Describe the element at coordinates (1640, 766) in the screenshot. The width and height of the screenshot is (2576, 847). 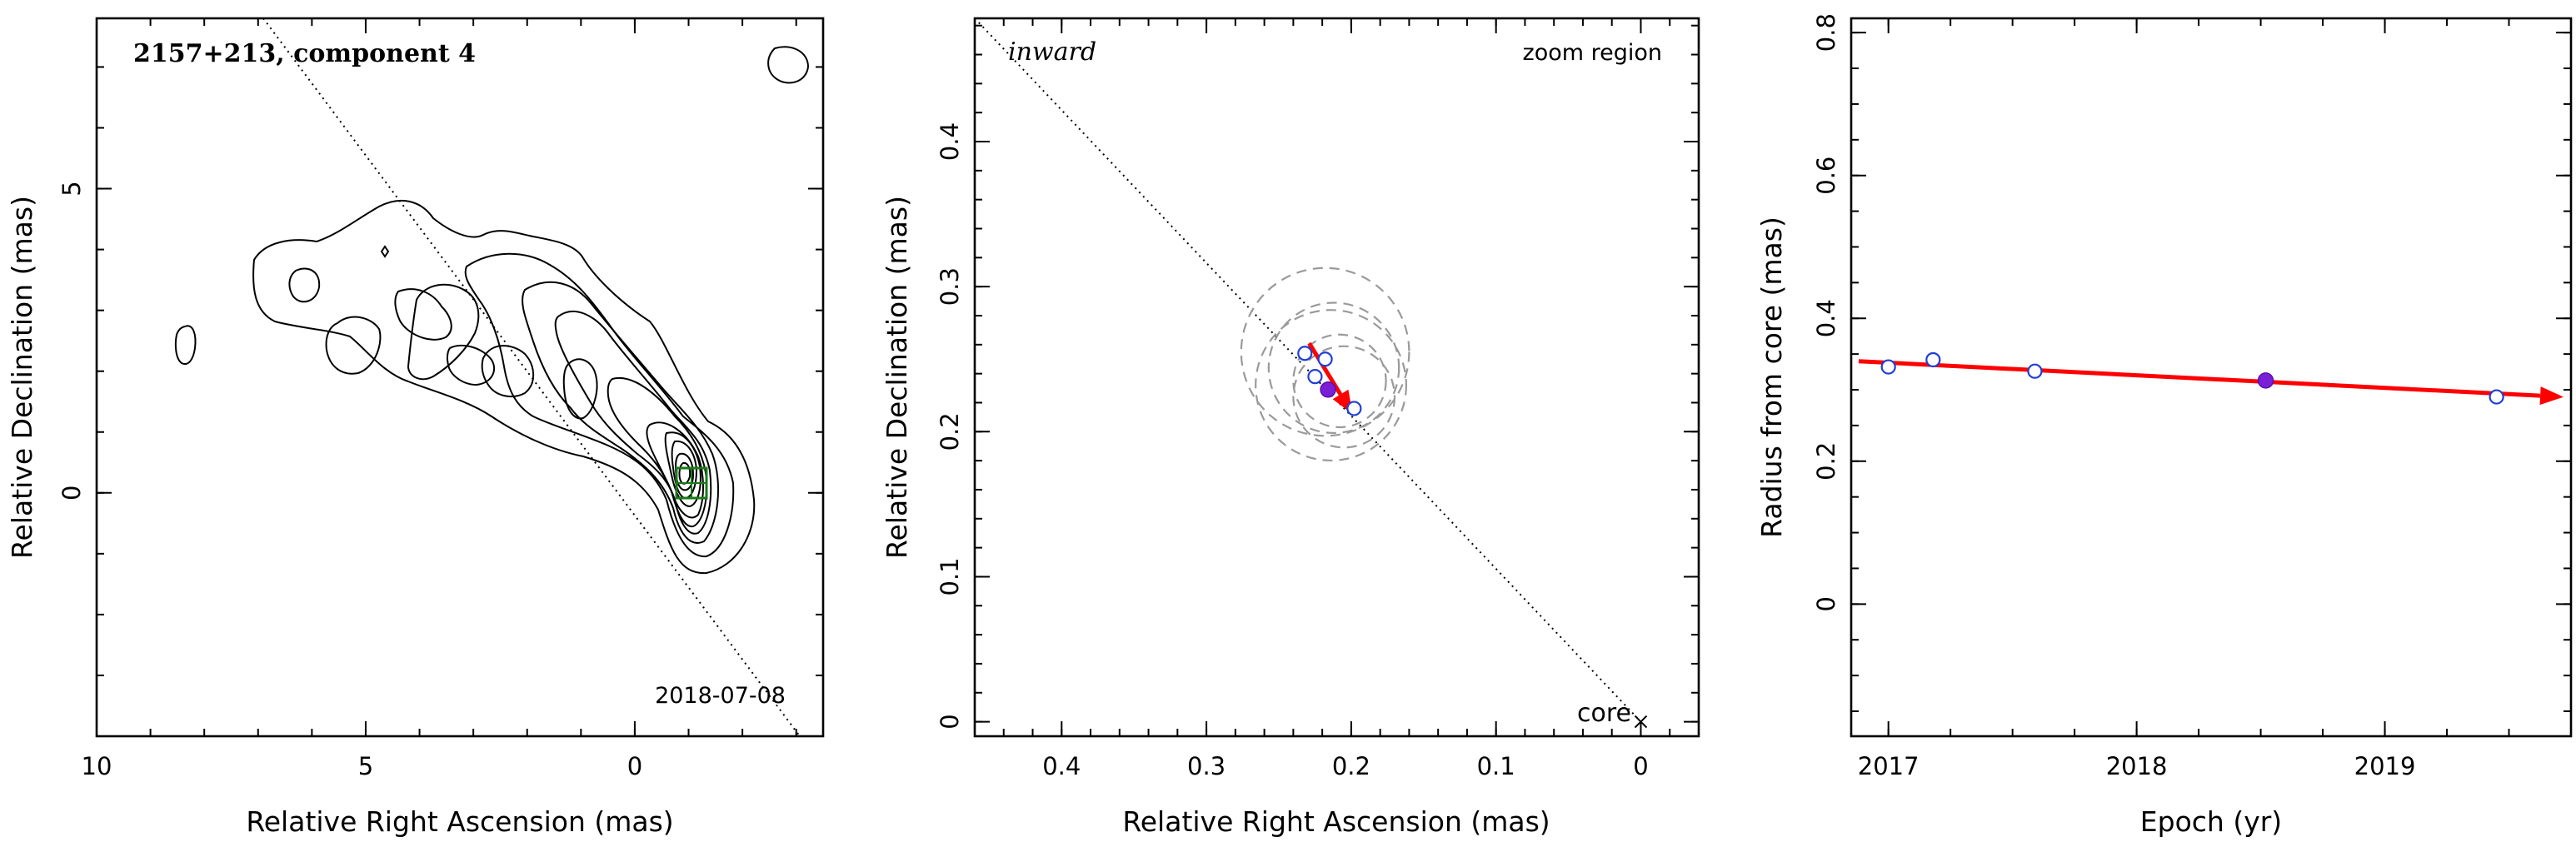
I see `panel2-x-tick-label: 0` at that location.